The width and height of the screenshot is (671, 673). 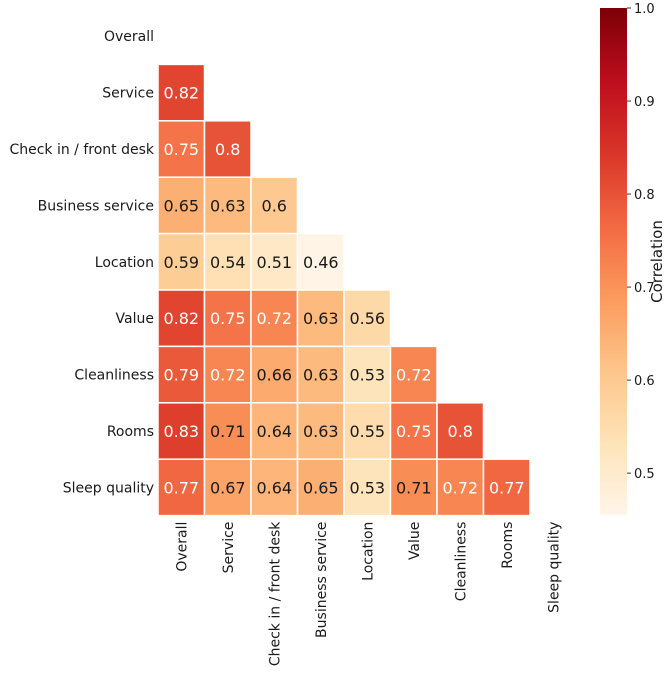 I want to click on cell-value-label: 0.55, so click(x=367, y=431).